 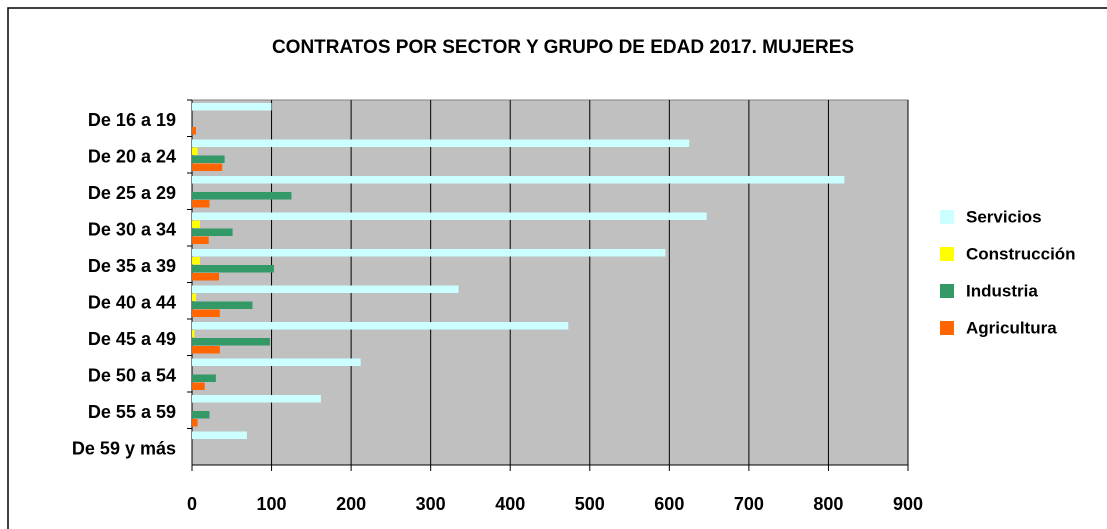 I want to click on x-tick-label: 700, so click(x=749, y=504).